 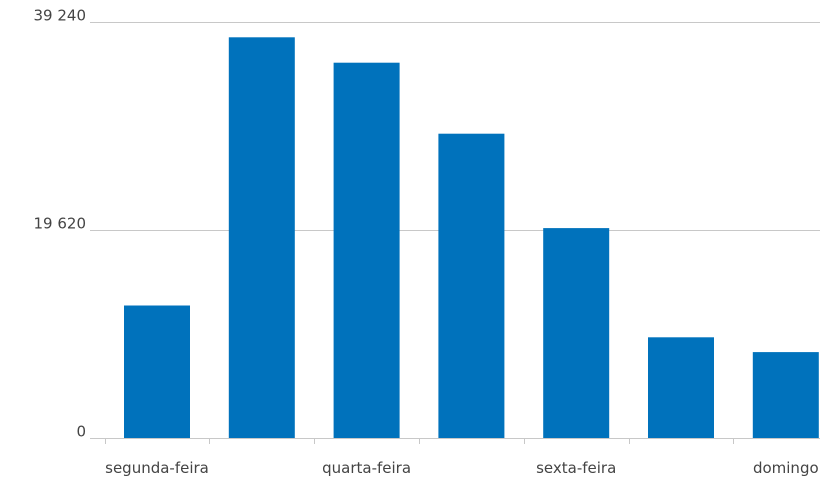 I want to click on x-category-label: sexta-feira, so click(x=576, y=468).